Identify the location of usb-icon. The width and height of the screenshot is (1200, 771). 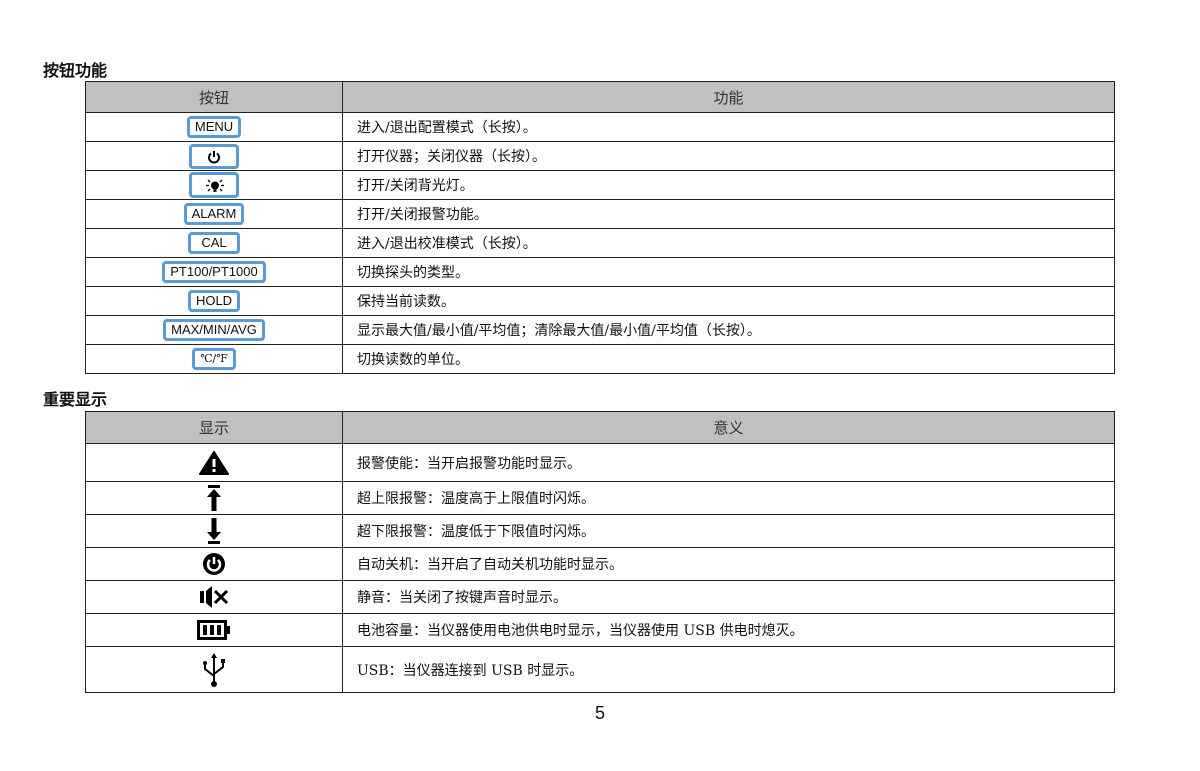
(214, 669).